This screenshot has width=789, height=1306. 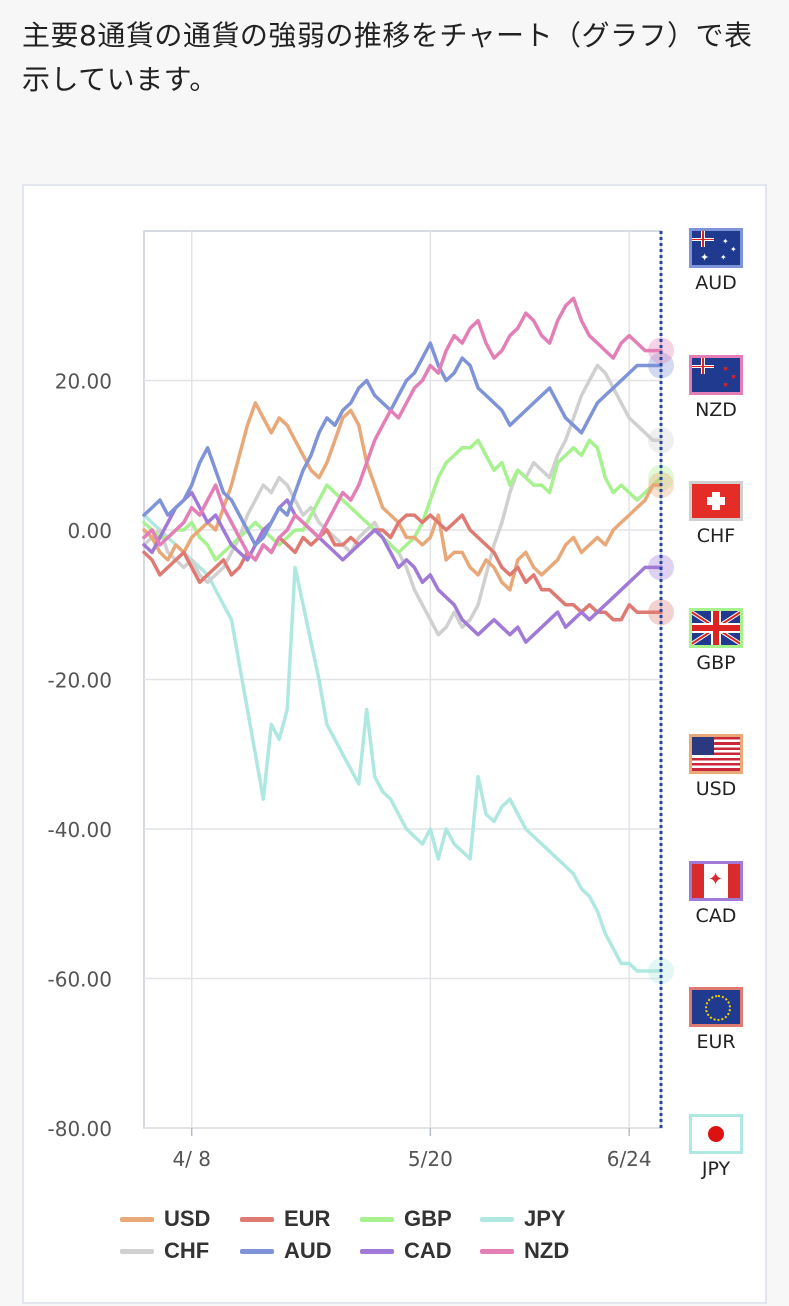 What do you see at coordinates (716, 627) in the screenshot?
I see `uk-flag-icon` at bounding box center [716, 627].